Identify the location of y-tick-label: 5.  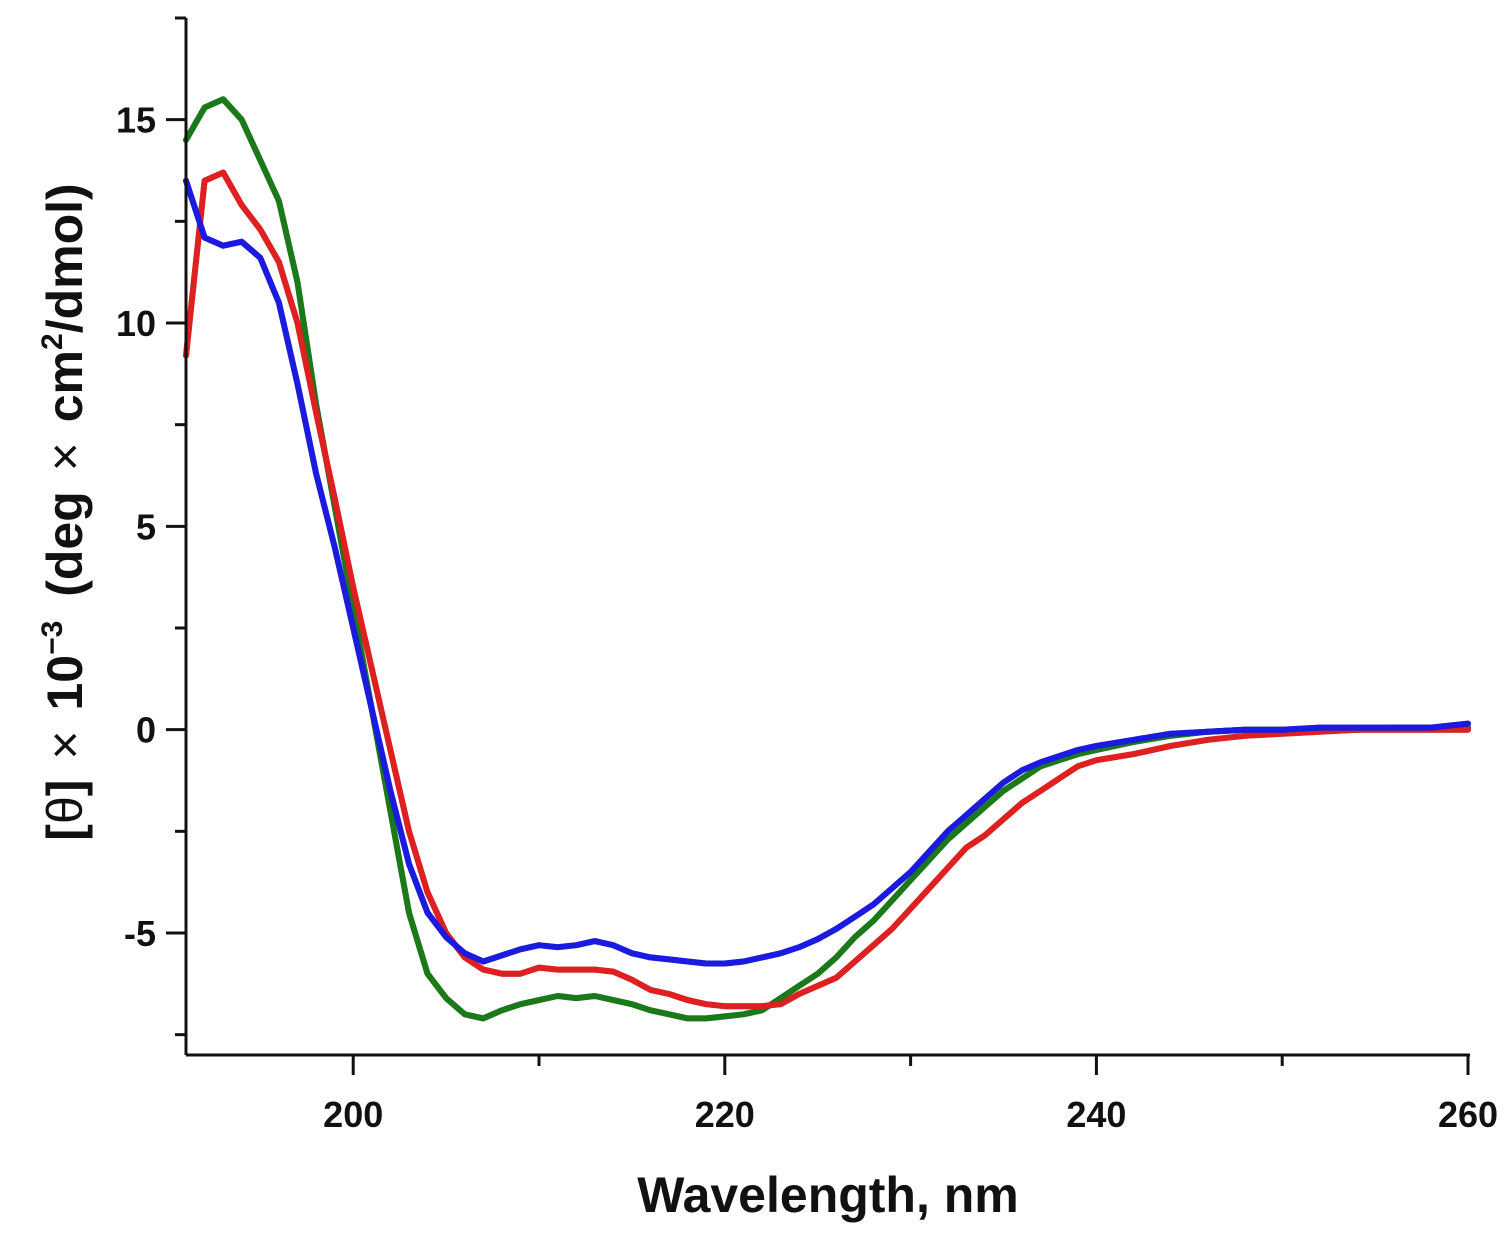
(146, 526).